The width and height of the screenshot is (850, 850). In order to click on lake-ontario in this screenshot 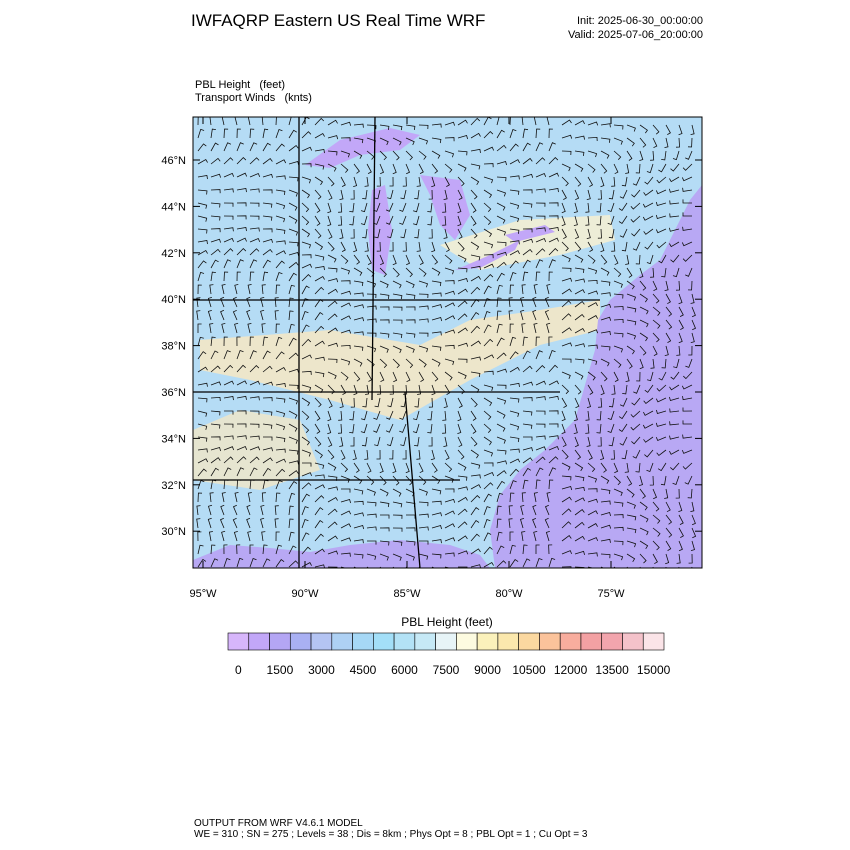, I will do `click(530, 233)`.